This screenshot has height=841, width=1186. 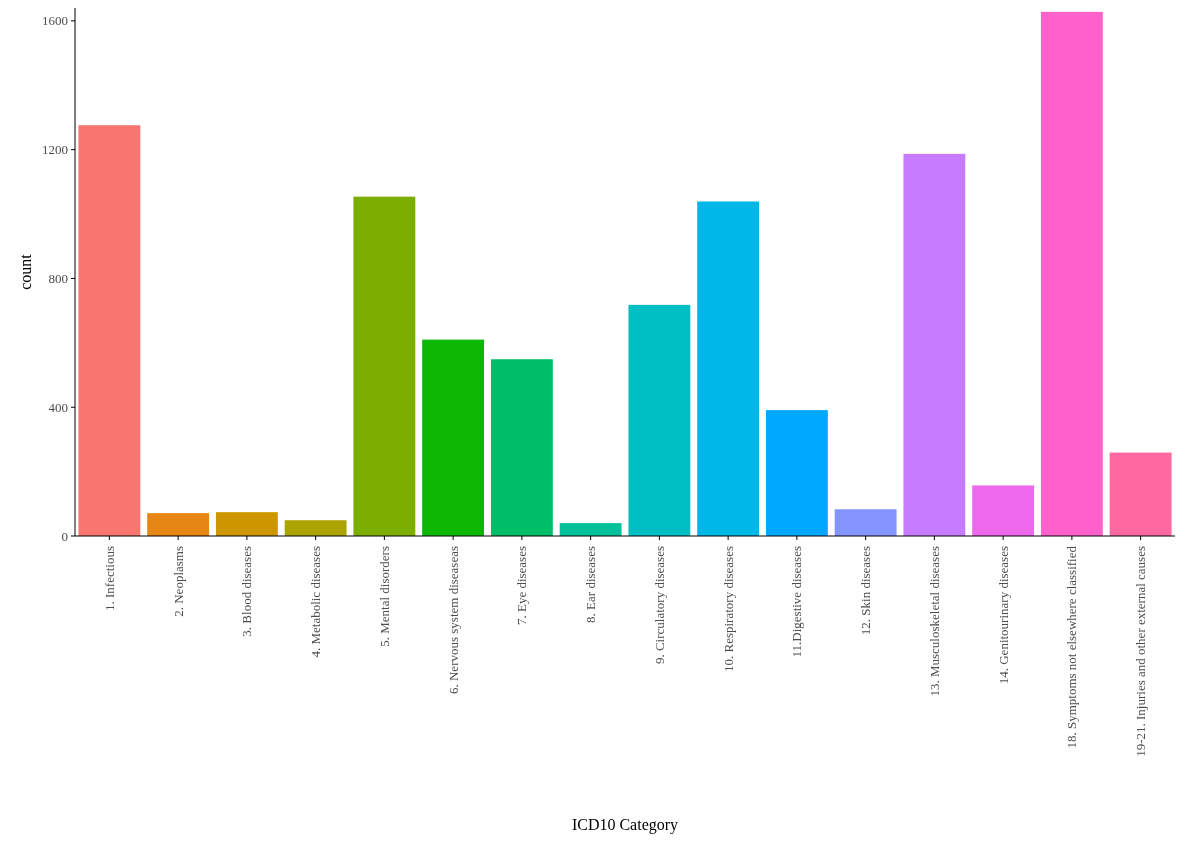 What do you see at coordinates (625, 825) in the screenshot?
I see `x-axis-title: ICD10 Category` at bounding box center [625, 825].